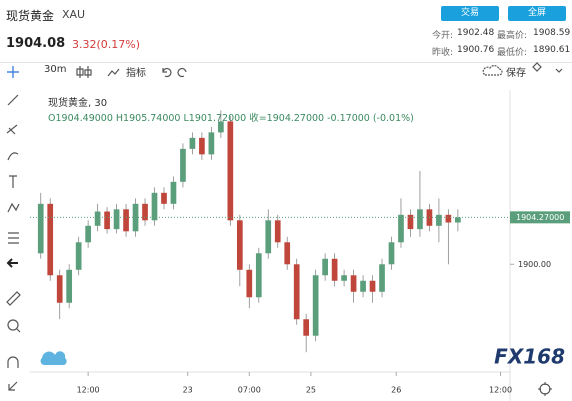 The width and height of the screenshot is (572, 401). What do you see at coordinates (476, 50) in the screenshot?
I see `prev-close-value: 1900.76` at bounding box center [476, 50].